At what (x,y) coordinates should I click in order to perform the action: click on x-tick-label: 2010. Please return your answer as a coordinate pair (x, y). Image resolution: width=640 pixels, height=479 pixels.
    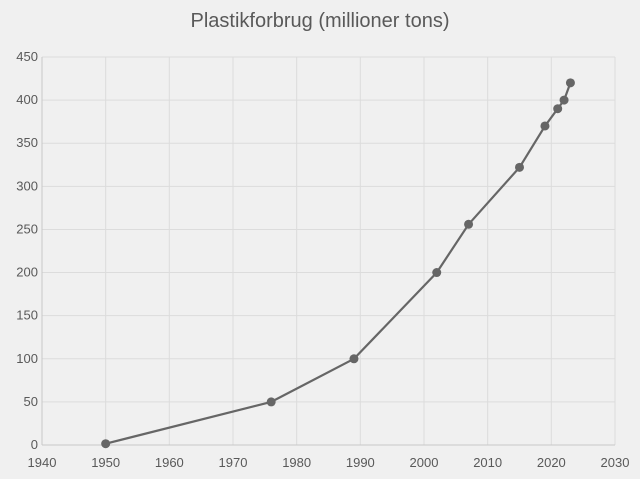
    Looking at the image, I should click on (487, 462).